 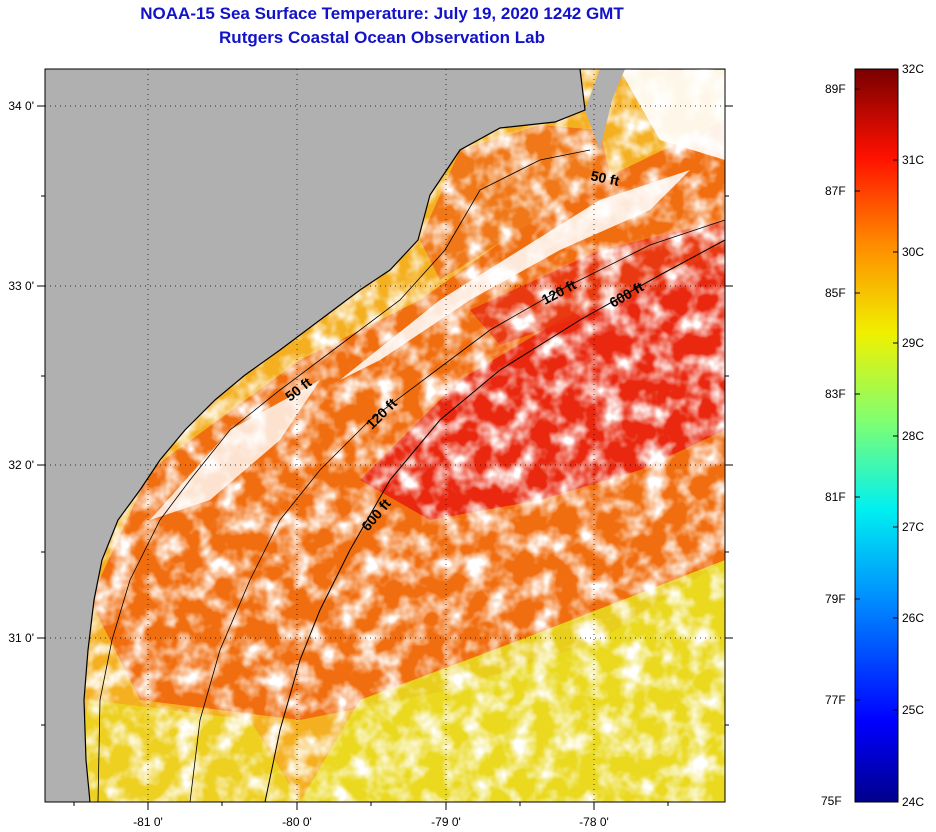 What do you see at coordinates (835, 700) in the screenshot?
I see `cb-f-label: 77F` at bounding box center [835, 700].